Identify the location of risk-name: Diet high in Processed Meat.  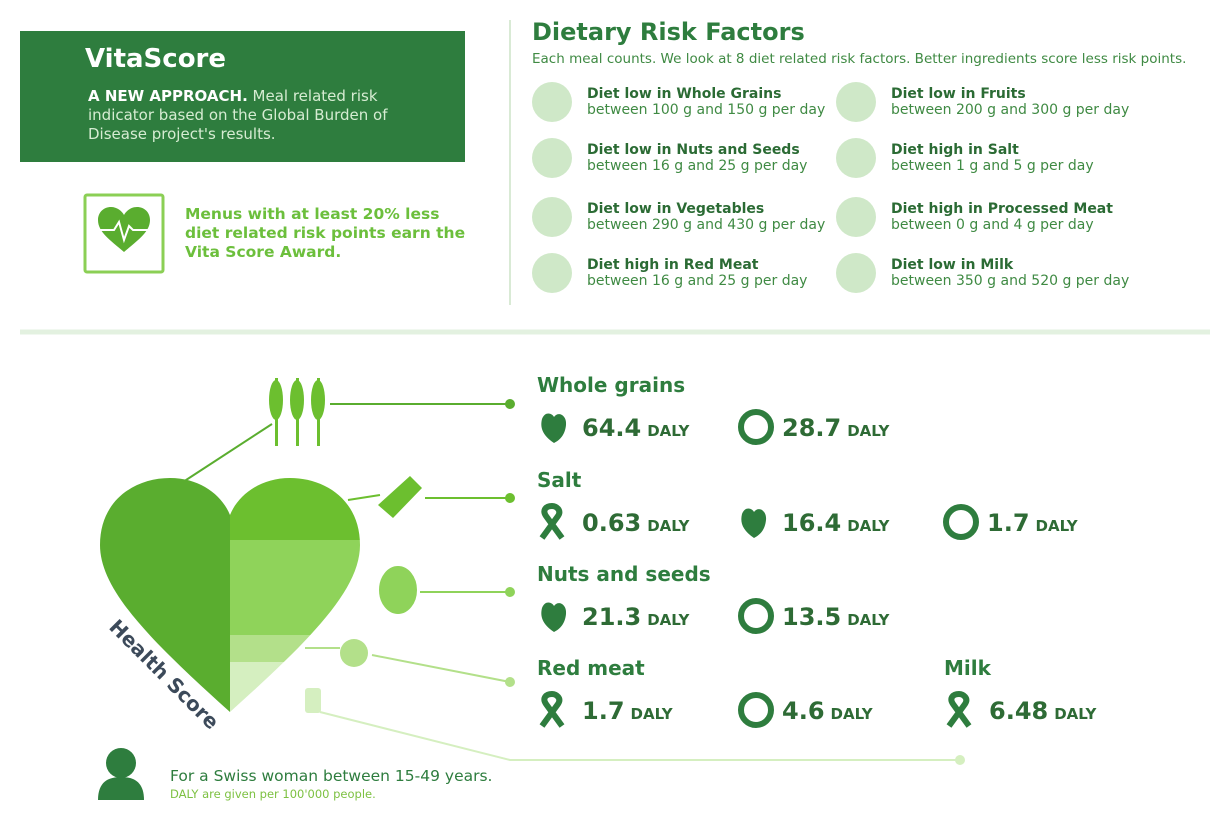
(1002, 209).